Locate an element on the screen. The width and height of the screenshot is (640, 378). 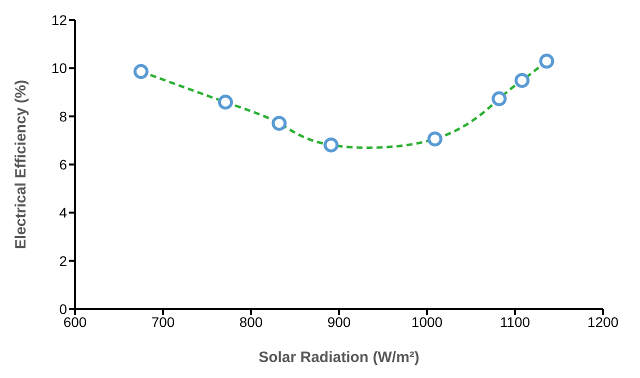
x-tick-label: 1000 is located at coordinates (427, 322).